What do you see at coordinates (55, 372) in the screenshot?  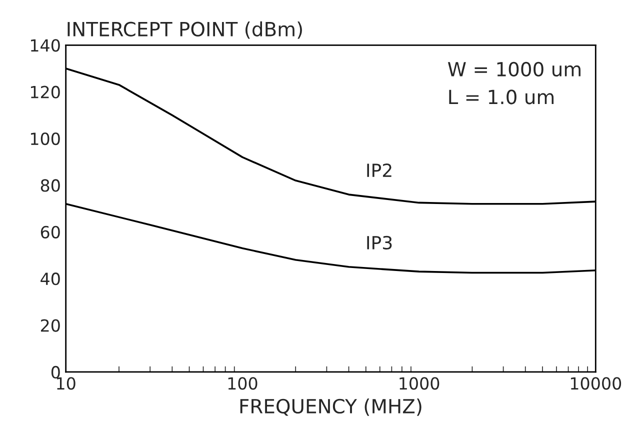 I see `y-tick-label: 0` at bounding box center [55, 372].